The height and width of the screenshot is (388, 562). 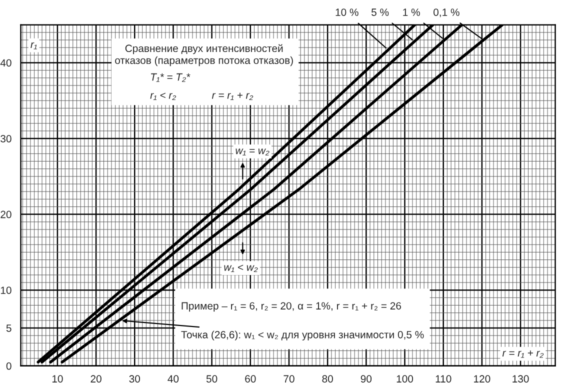 What do you see at coordinates (366, 379) in the screenshot?
I see `x-tick-label: 90` at bounding box center [366, 379].